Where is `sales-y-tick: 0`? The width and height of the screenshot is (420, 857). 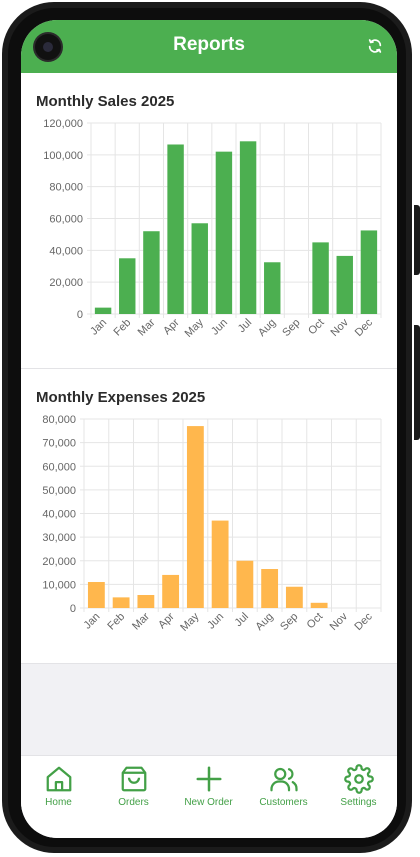
sales-y-tick: 0 is located at coordinates (80, 315).